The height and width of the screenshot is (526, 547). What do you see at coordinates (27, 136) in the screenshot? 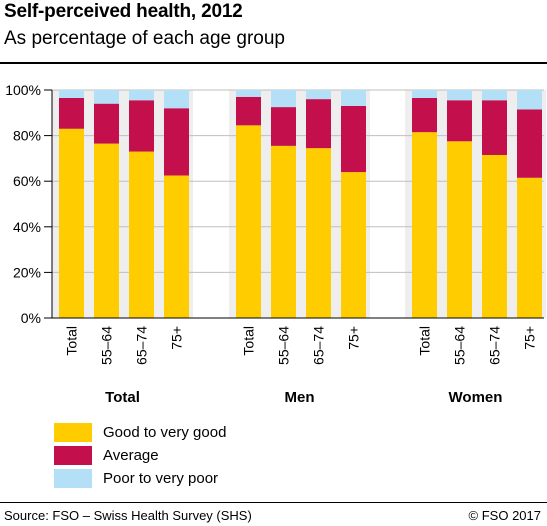
I see `y-tick-label: 80%` at bounding box center [27, 136].